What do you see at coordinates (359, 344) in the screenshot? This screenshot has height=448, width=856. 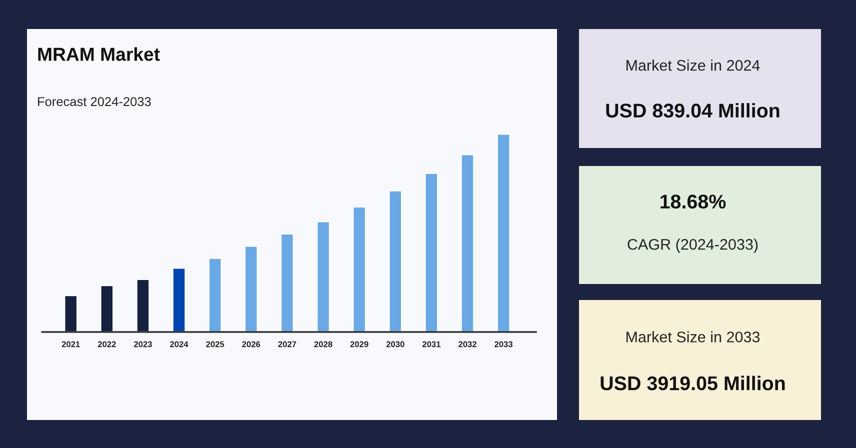 I see `x-tick-label: 2029` at bounding box center [359, 344].